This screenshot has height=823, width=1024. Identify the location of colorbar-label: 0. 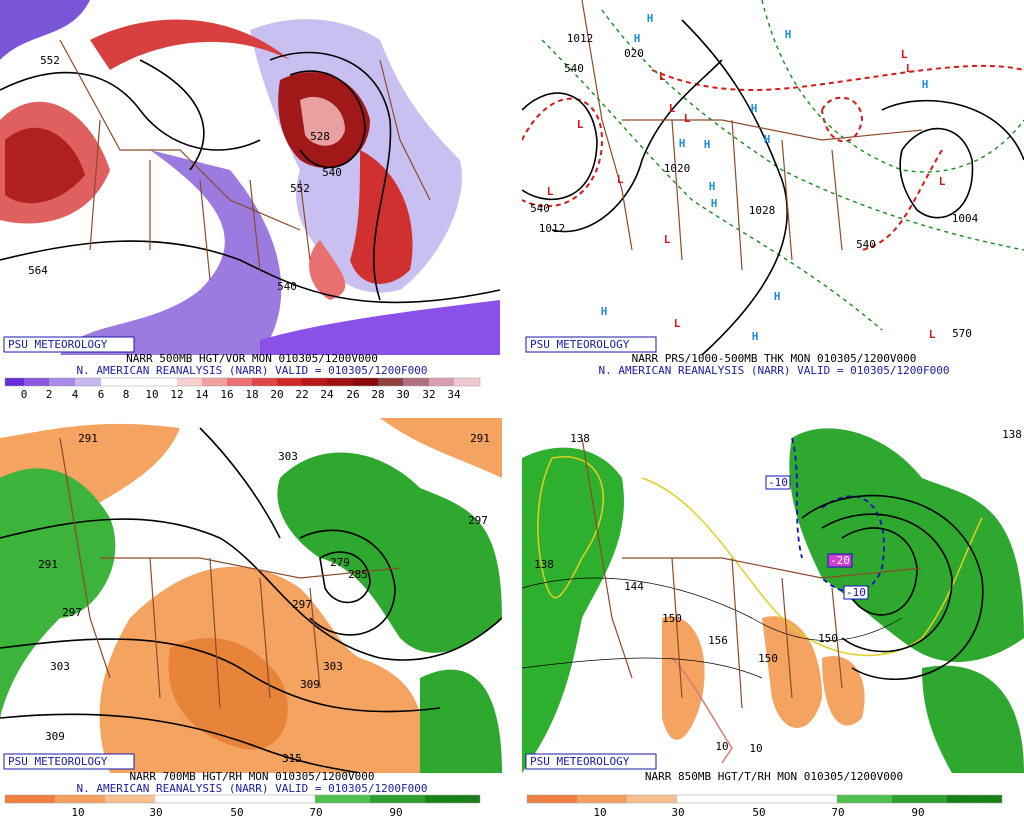
(24, 394).